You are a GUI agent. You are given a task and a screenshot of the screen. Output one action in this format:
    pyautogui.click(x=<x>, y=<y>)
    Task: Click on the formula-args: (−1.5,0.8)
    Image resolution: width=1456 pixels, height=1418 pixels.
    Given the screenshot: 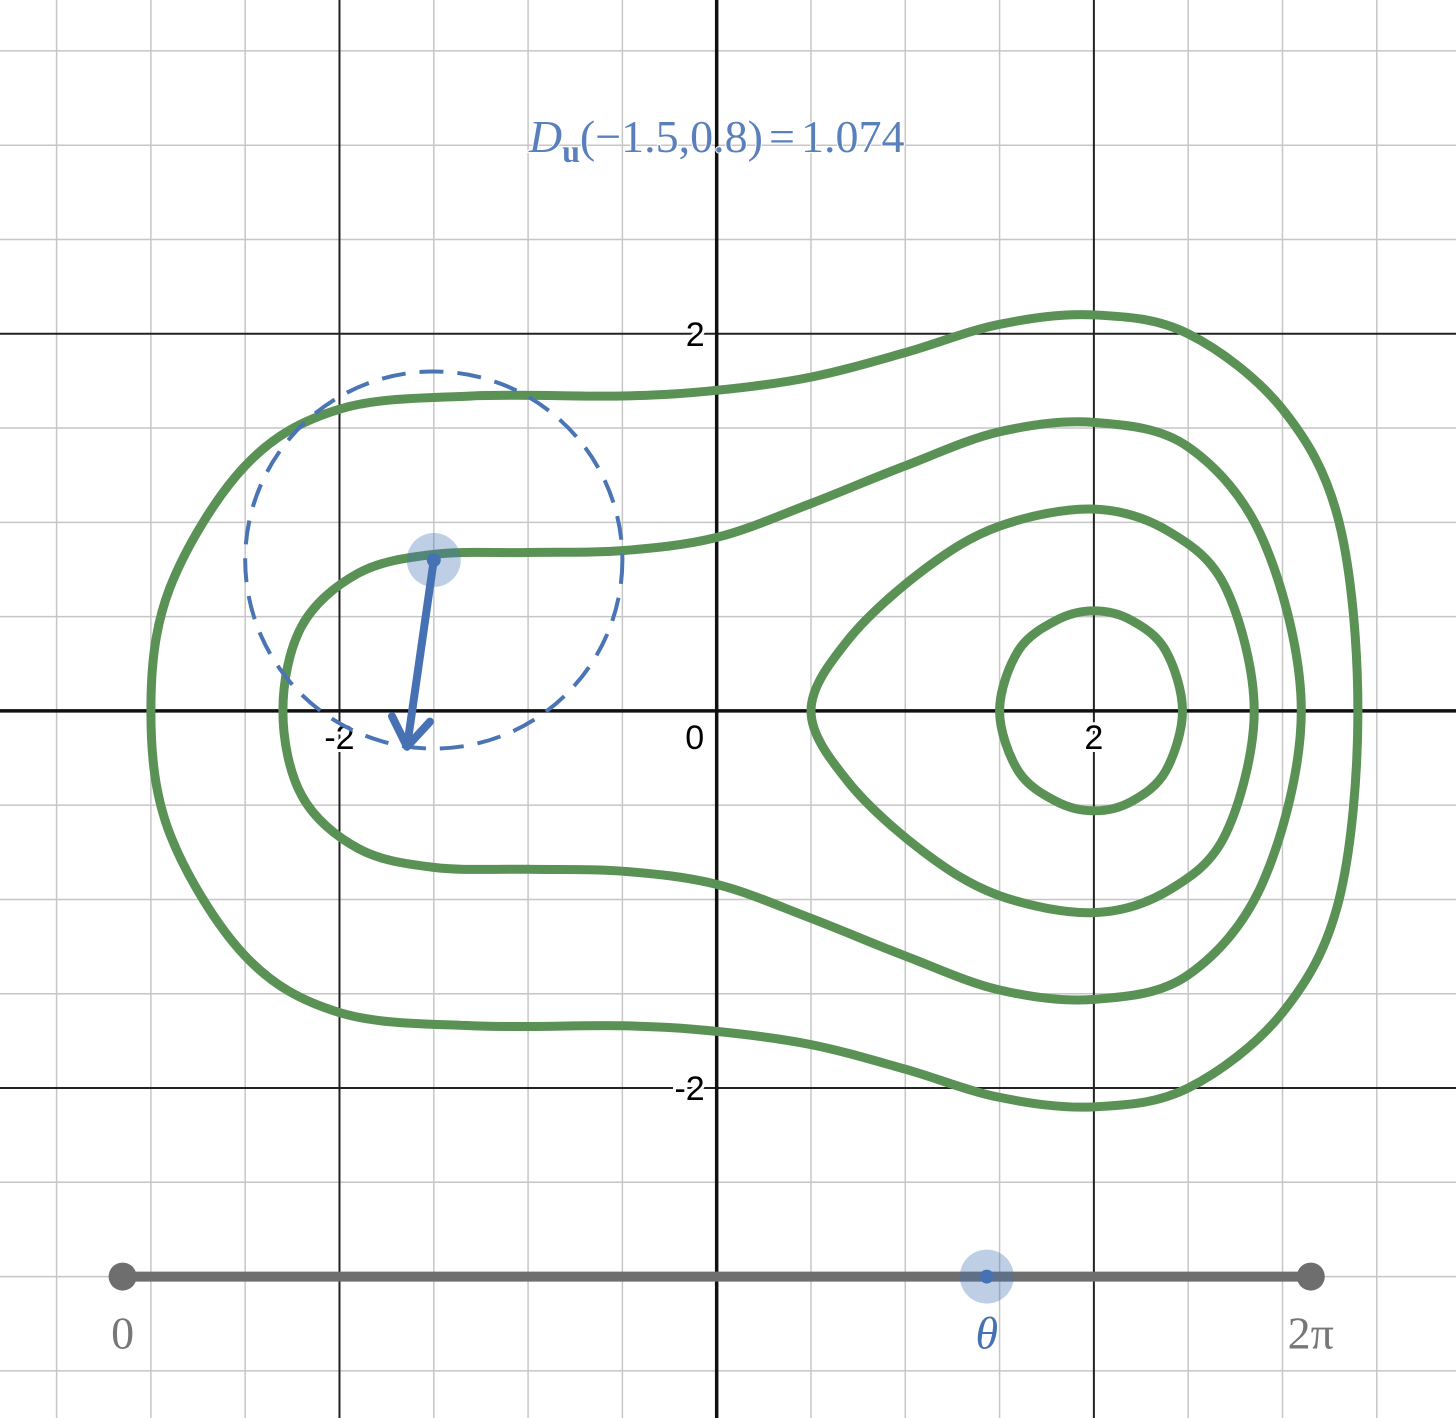 What is the action you would take?
    pyautogui.click(x=671, y=136)
    